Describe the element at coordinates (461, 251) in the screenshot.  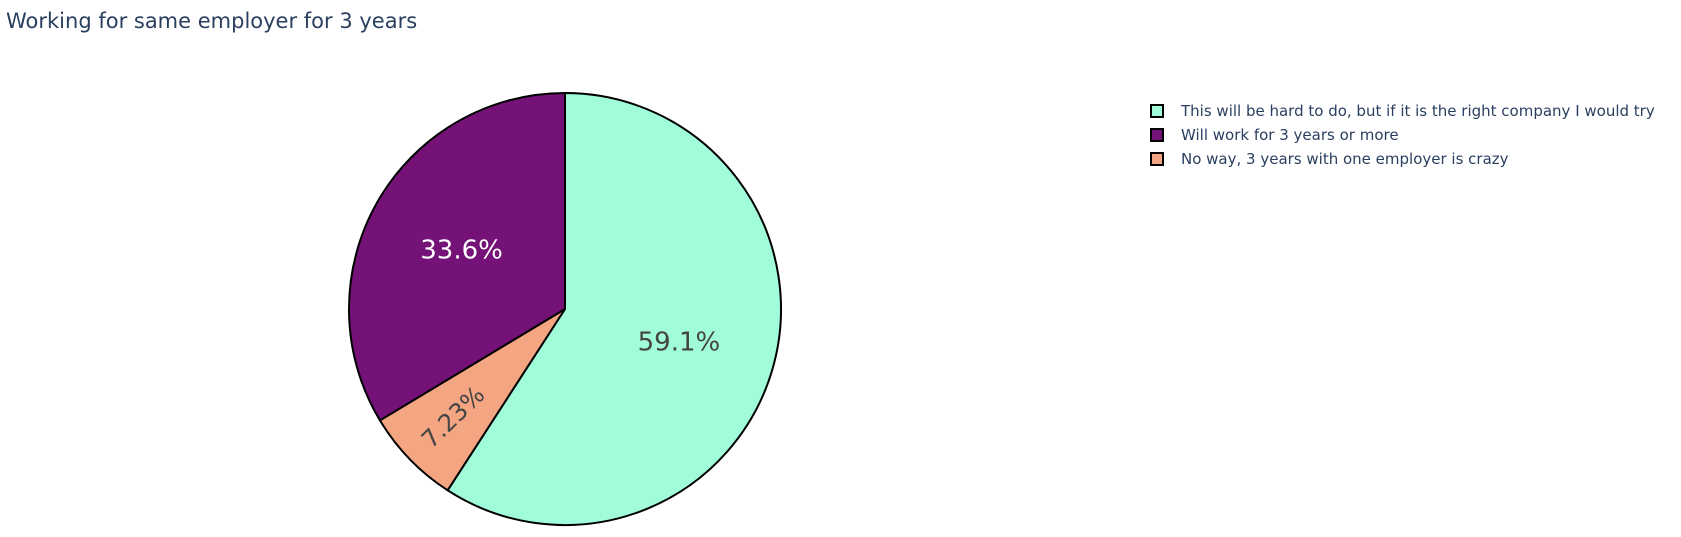
I see `pie-slice-label-2: 33.6%` at that location.